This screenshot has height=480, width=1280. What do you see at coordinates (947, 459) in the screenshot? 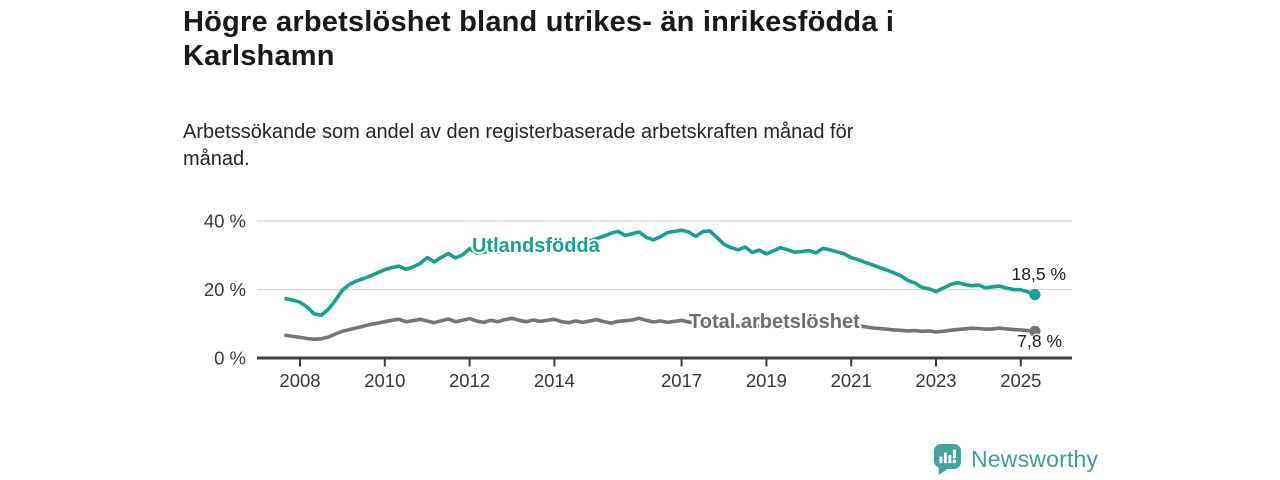
I see `bar-chart-speech-bubble-icon` at bounding box center [947, 459].